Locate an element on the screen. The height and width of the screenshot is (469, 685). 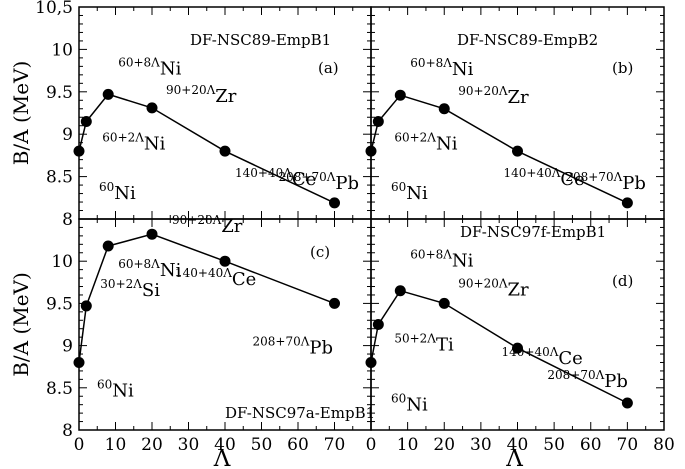
panel-title: DF-NSC97f-EmpB1 is located at coordinates (533, 232).